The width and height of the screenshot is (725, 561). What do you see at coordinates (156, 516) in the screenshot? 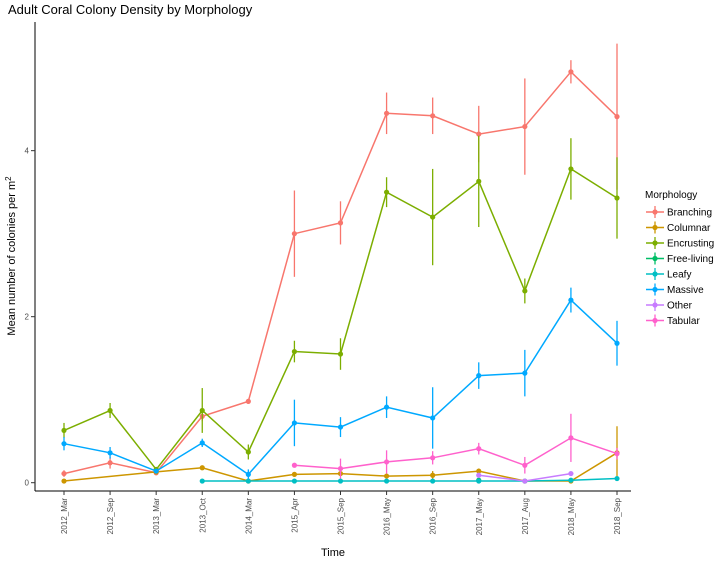
I see `x-tick-label: 2013_Mar` at bounding box center [156, 516].